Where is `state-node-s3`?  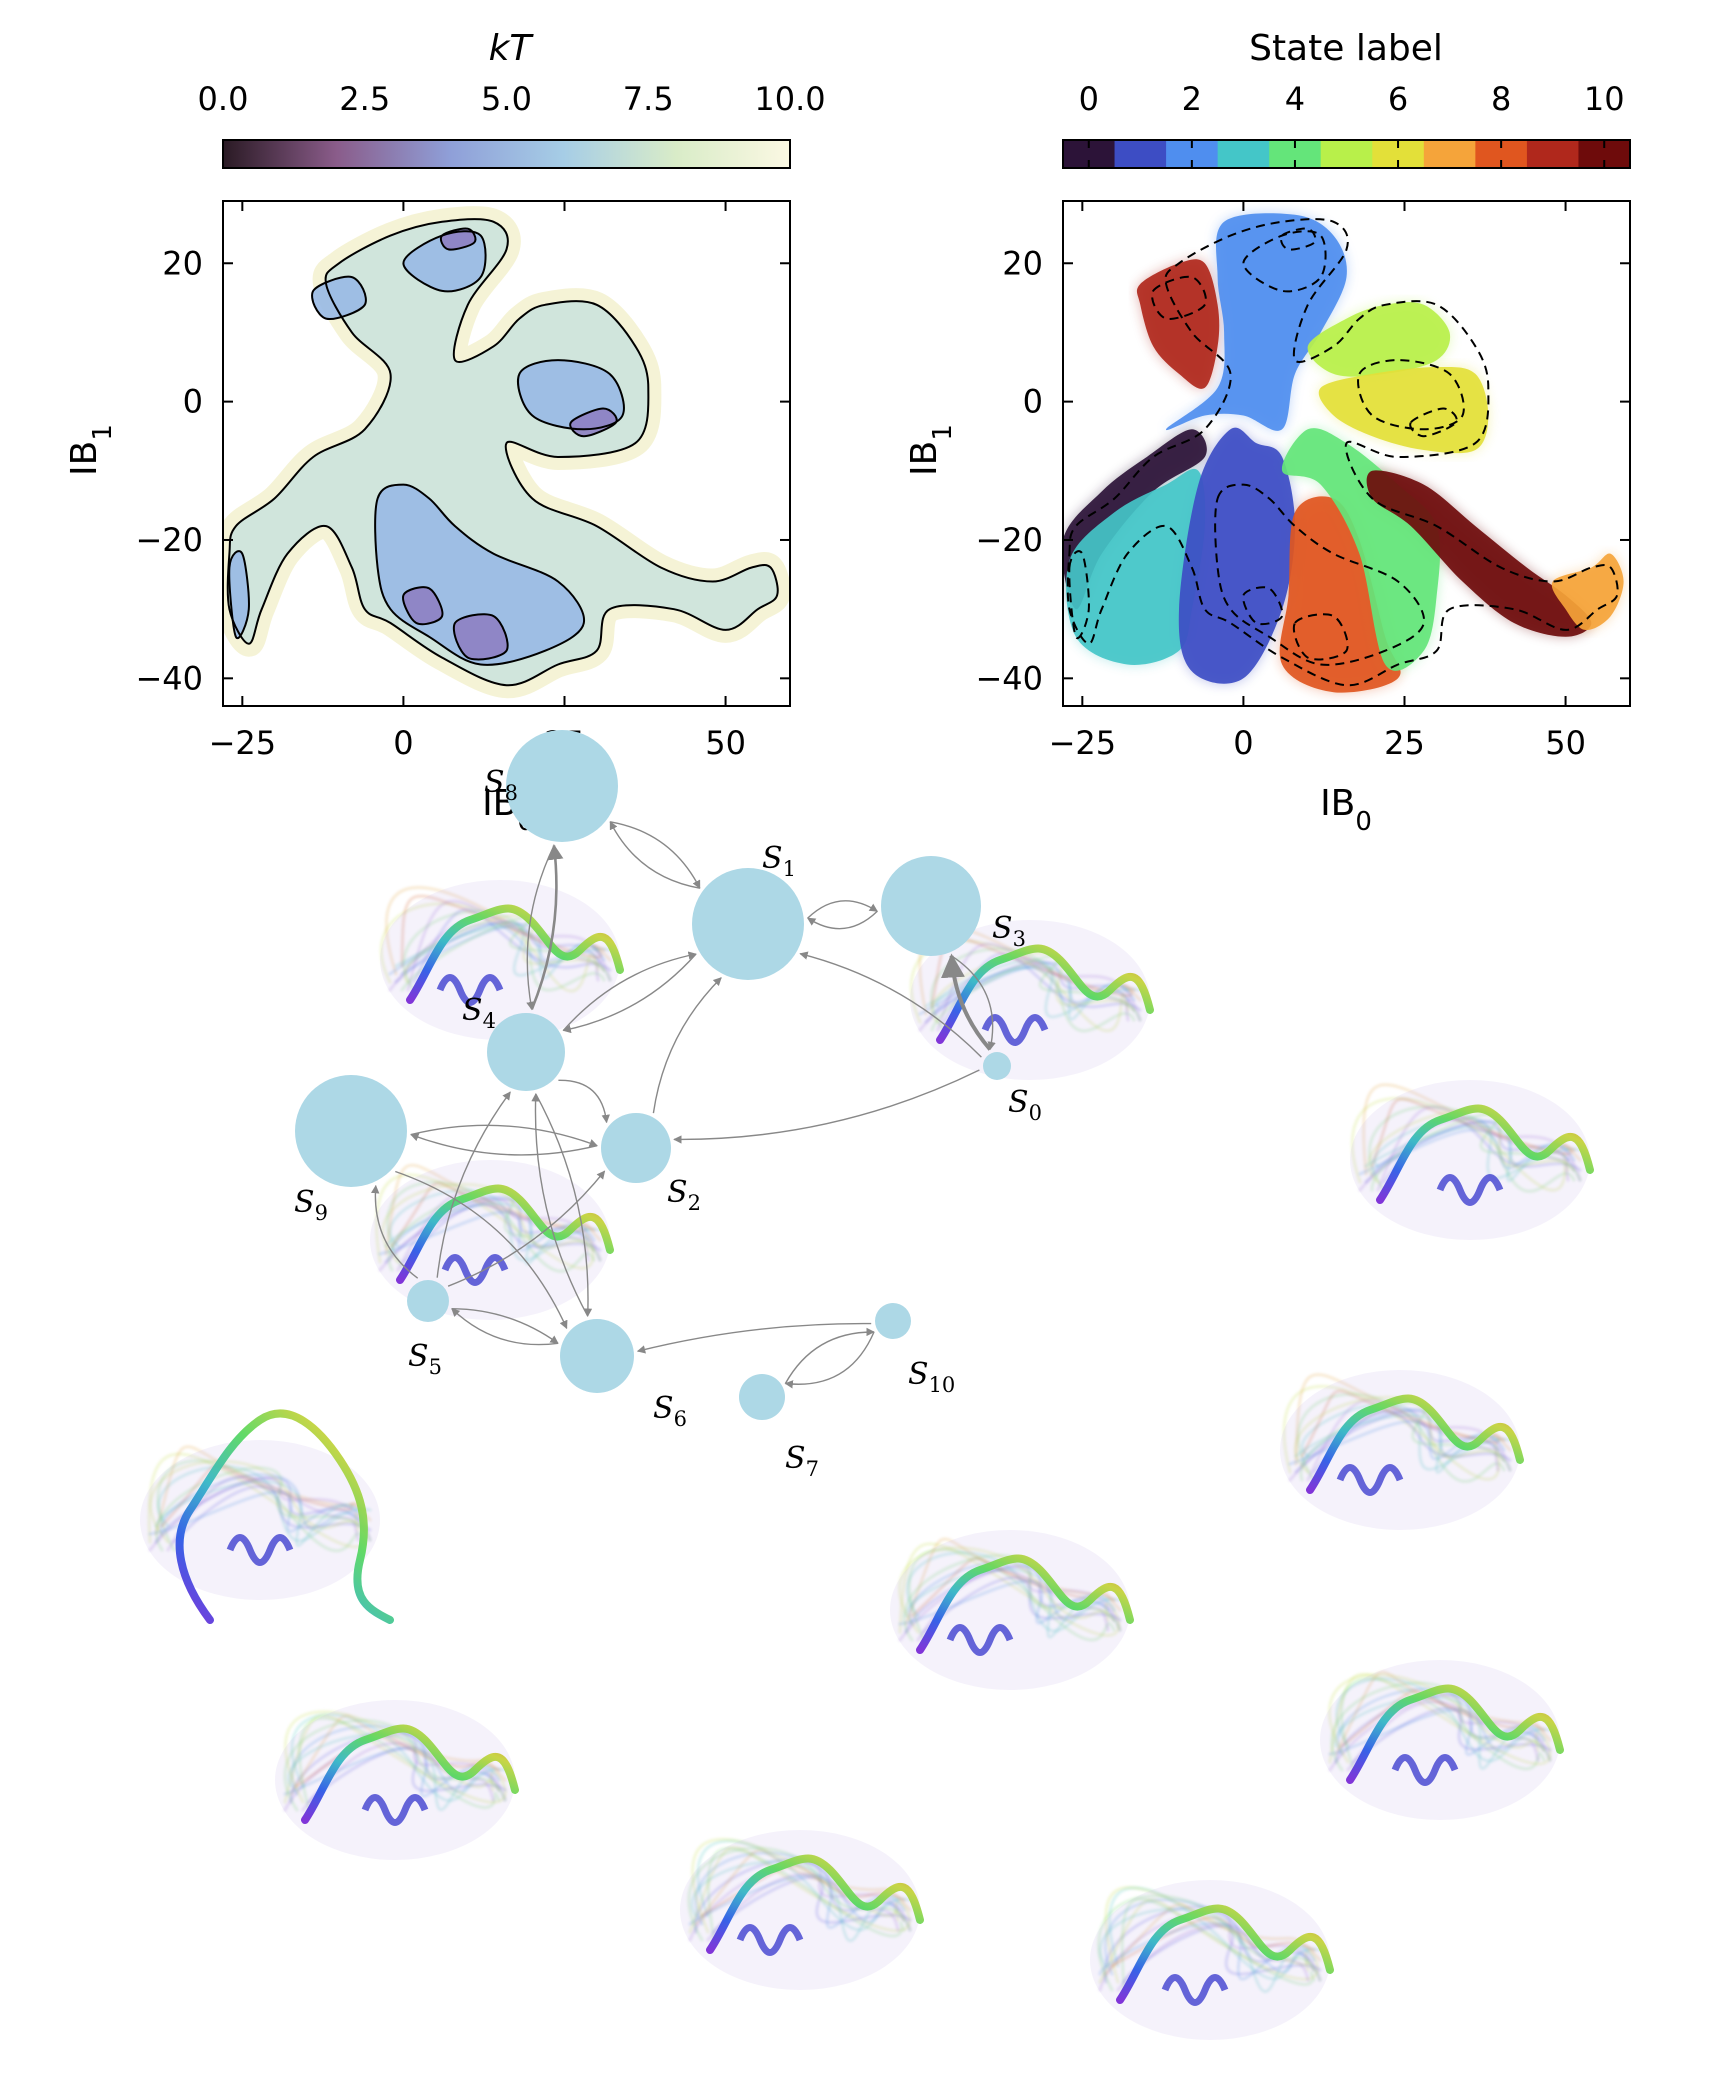 state-node-s3 is located at coordinates (931, 906).